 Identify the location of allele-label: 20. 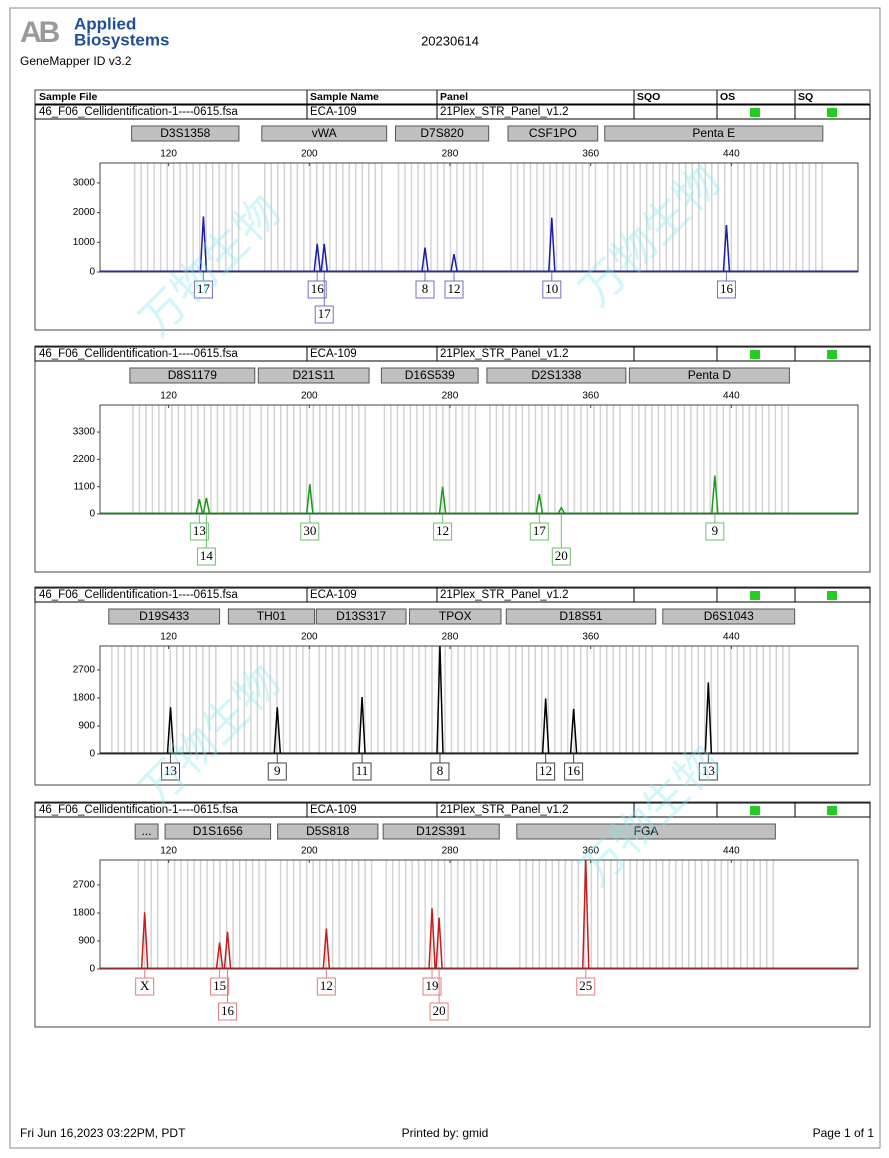
(439, 1010).